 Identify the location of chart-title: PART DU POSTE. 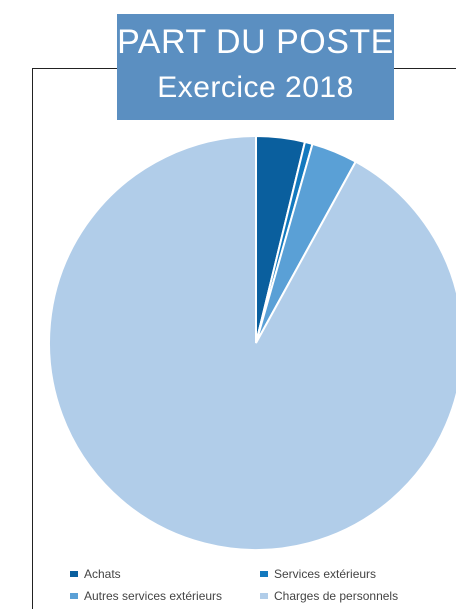
(255, 42).